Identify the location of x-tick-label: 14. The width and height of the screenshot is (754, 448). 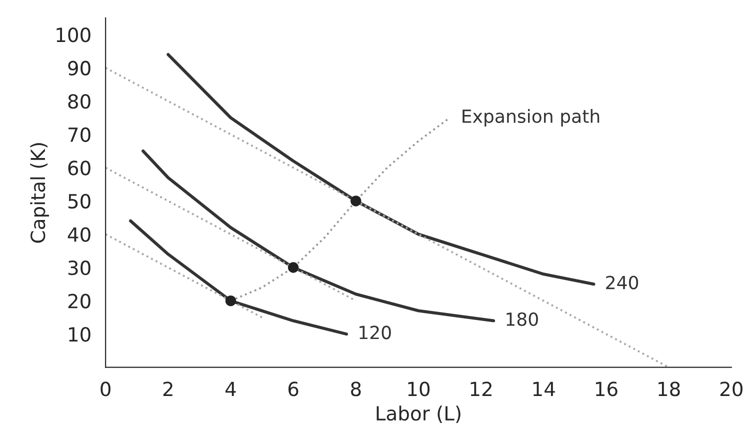
(544, 389).